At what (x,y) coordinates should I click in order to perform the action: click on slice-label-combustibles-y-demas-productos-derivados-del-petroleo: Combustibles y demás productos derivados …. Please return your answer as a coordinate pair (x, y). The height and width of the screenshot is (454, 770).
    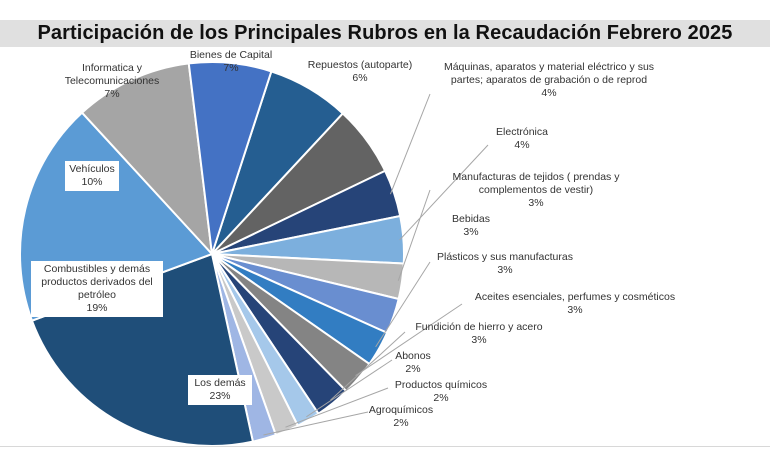
    Looking at the image, I should click on (97, 288).